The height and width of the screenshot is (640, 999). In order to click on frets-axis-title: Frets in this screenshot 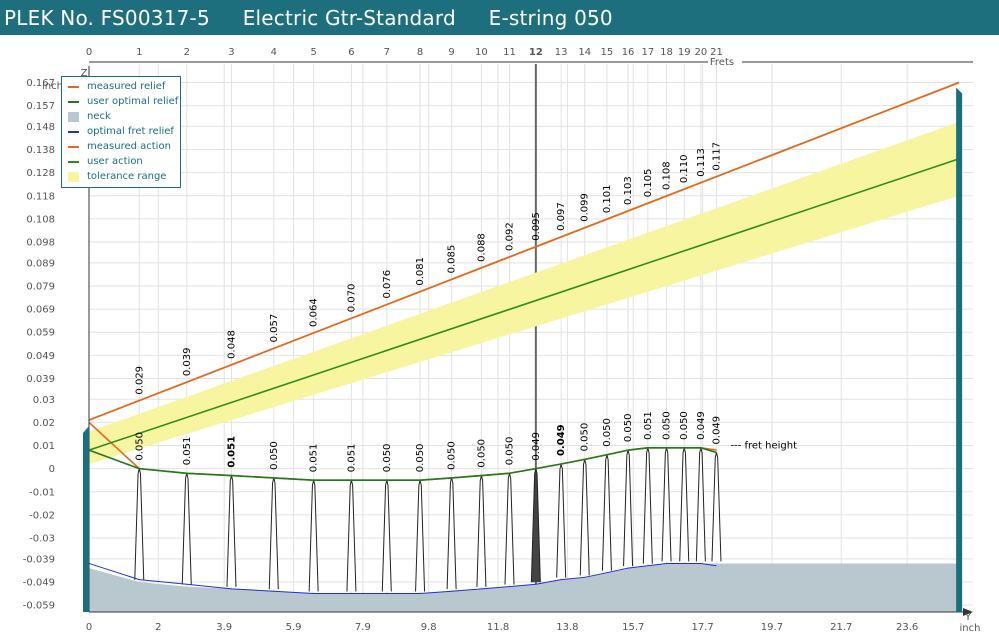, I will do `click(722, 62)`.